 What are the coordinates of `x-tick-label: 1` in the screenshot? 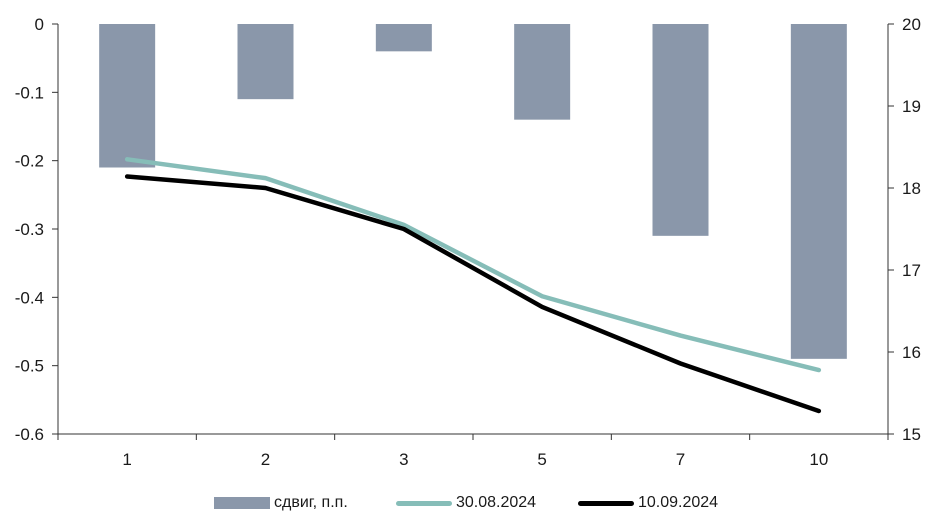 It's located at (126, 459).